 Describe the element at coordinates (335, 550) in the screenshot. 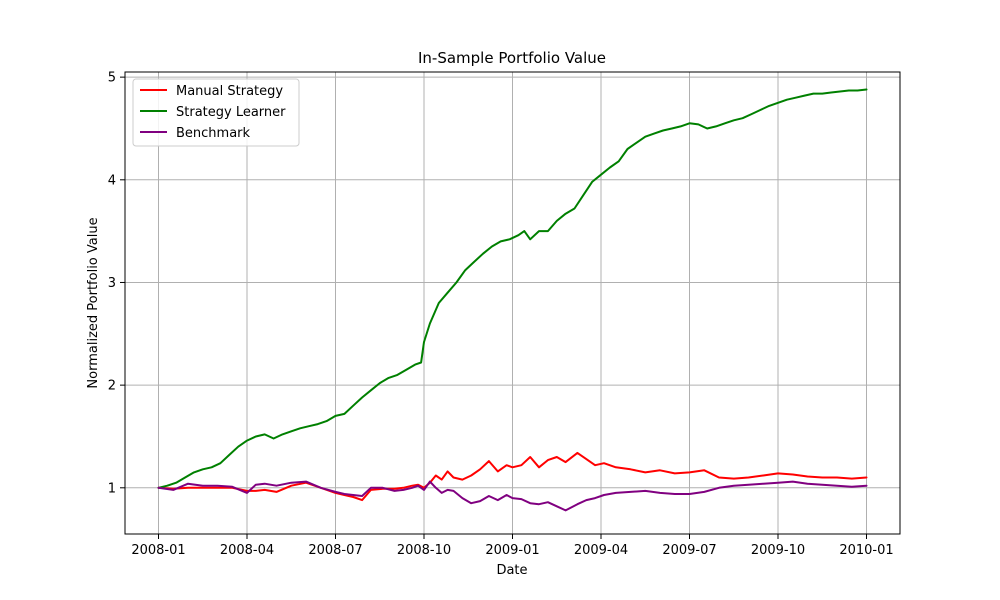

I see `x-tick-label-2008-07: 2008-07` at that location.